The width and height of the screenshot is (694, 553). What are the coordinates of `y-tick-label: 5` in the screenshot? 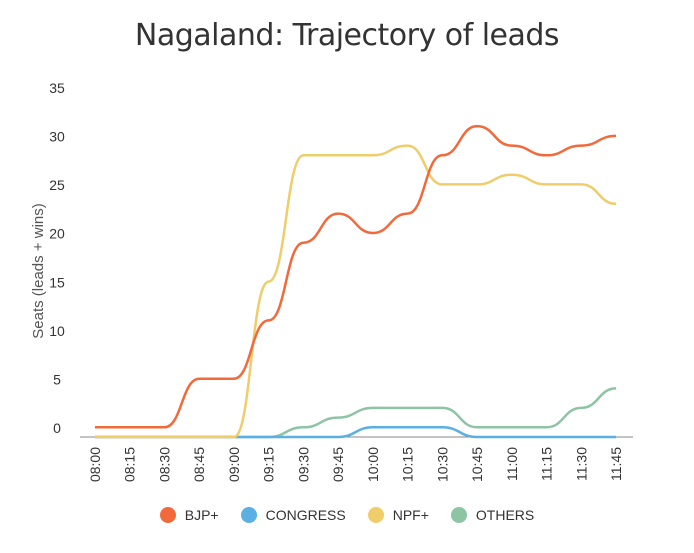 It's located at (57, 379).